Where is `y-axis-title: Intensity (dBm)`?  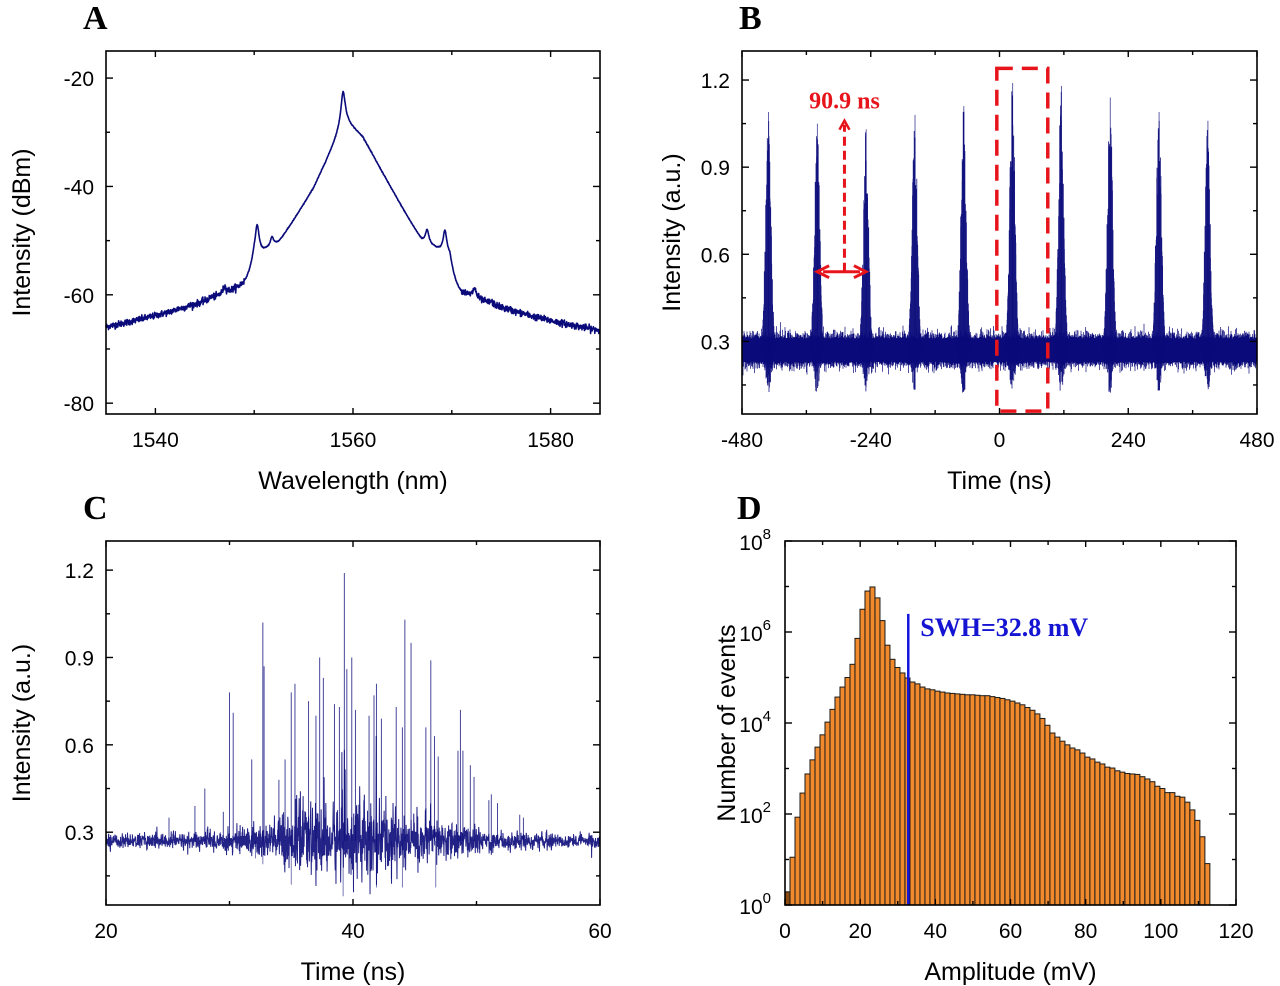
y-axis-title: Intensity (dBm) is located at coordinates (22, 232).